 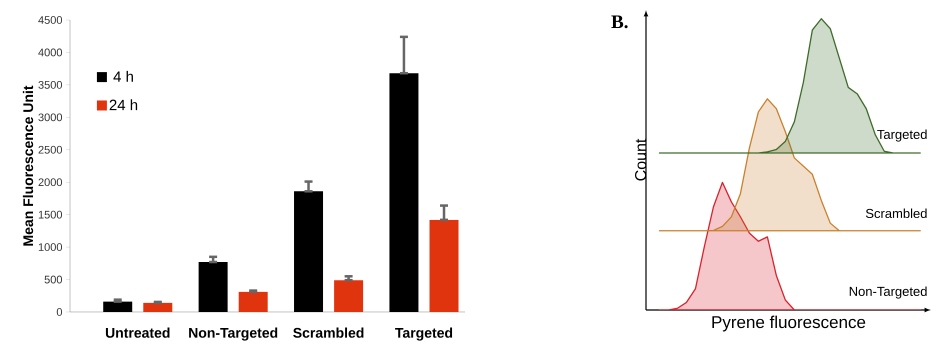 I want to click on x-tick-label: Non-Targeted, so click(x=233, y=334).